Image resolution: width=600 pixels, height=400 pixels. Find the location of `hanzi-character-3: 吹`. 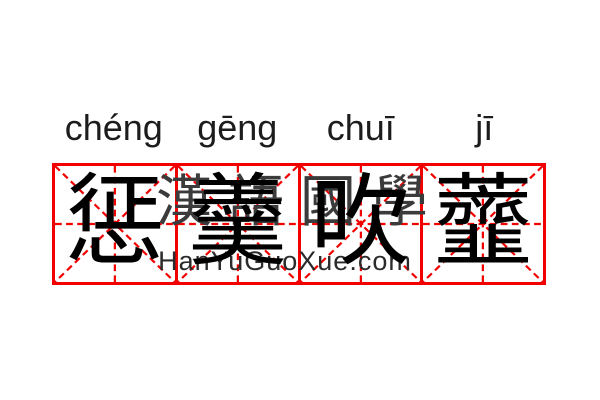

hanzi-character-3: 吹 is located at coordinates (360, 221).